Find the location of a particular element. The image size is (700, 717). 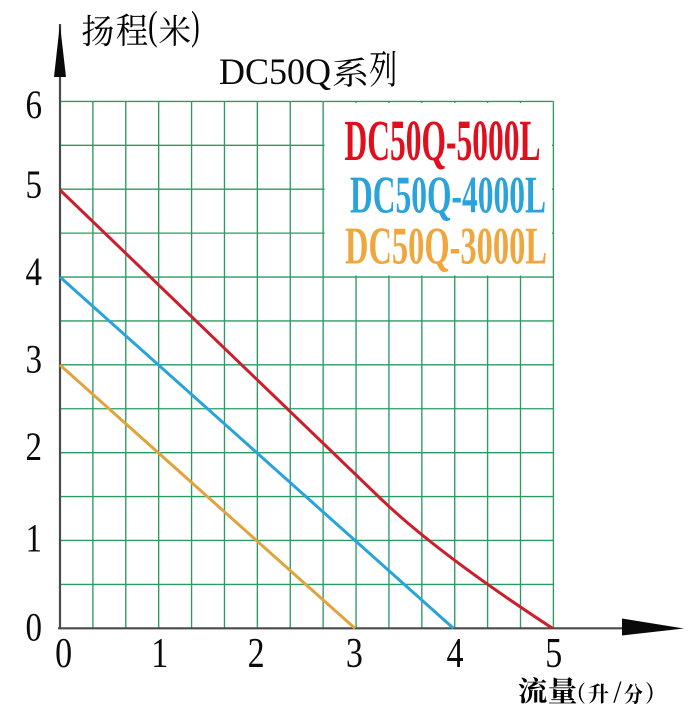

svg-text: DC50Q-4000L is located at coordinates (448, 196).